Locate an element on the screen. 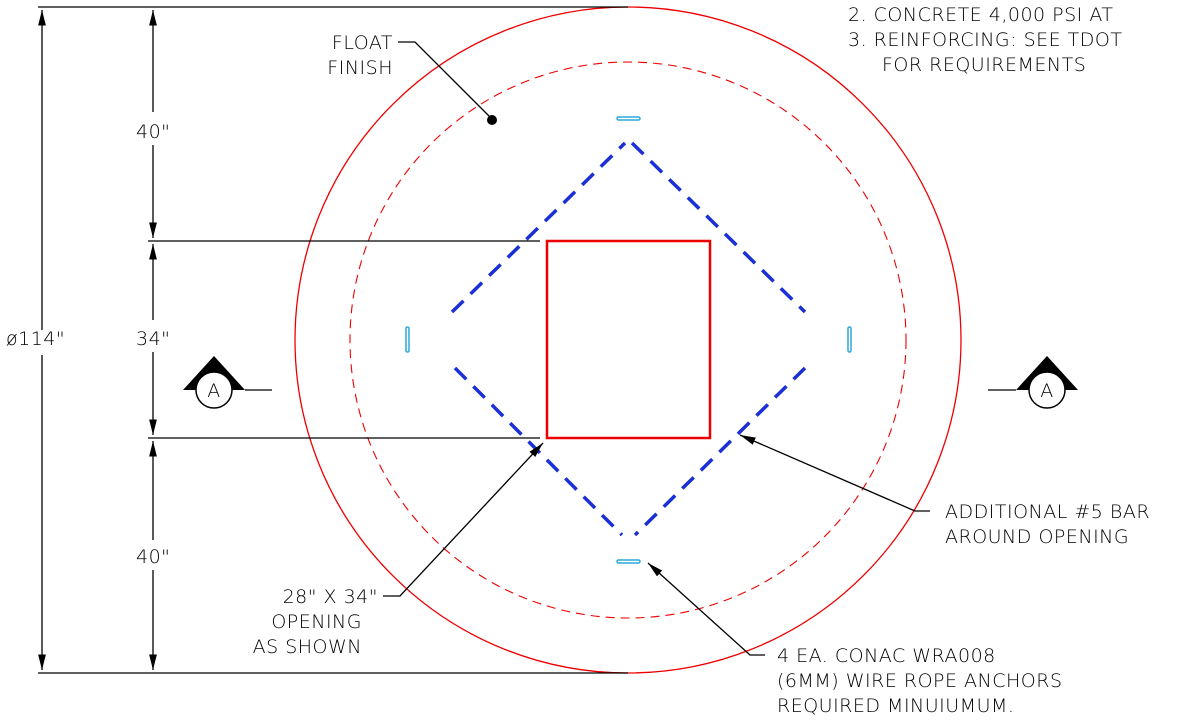  note: FOR REQUIREMENTS is located at coordinates (984, 65).